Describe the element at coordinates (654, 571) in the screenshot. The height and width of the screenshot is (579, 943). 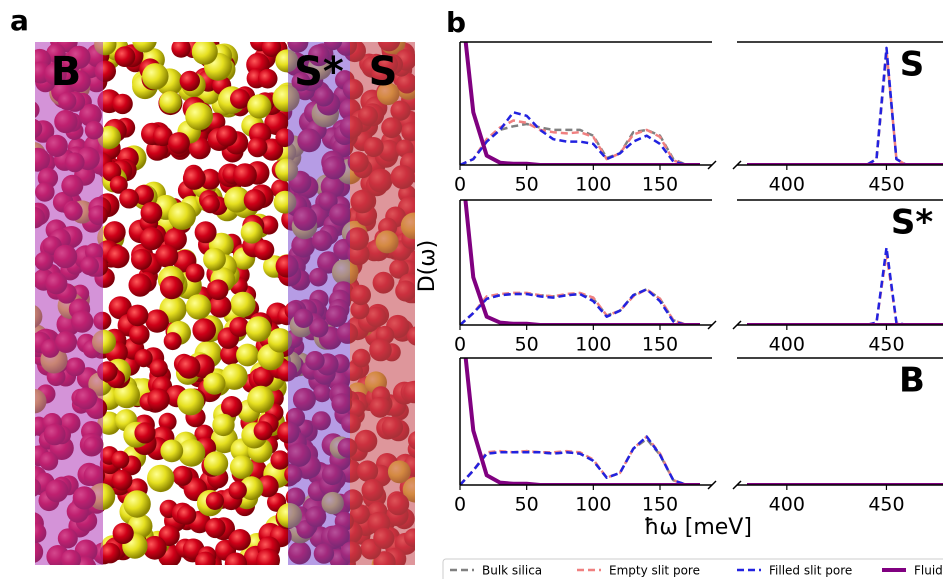
I see `legend-label: Empty slit pore` at that location.